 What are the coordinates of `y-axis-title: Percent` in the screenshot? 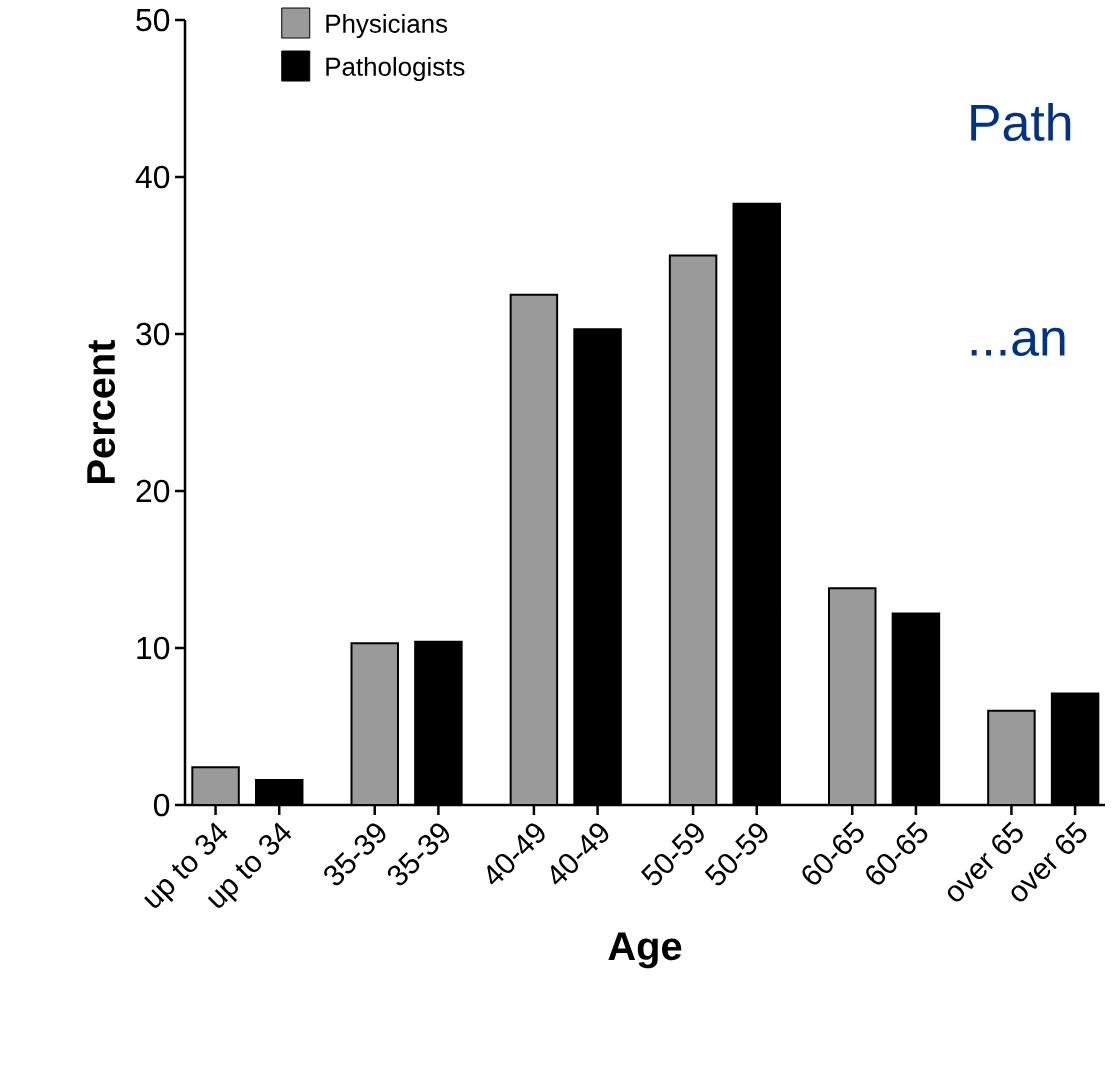 It's located at (101, 411).